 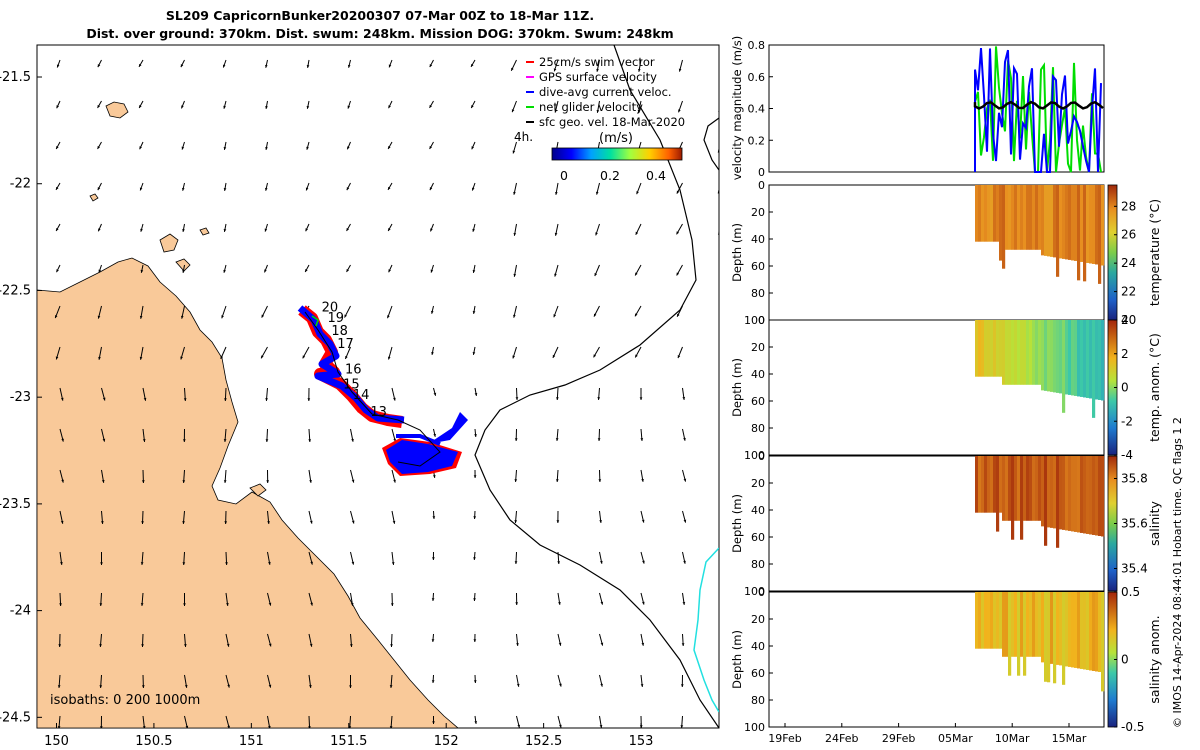 I want to click on colorbar-tick-label: -0.5, so click(x=1132, y=727).